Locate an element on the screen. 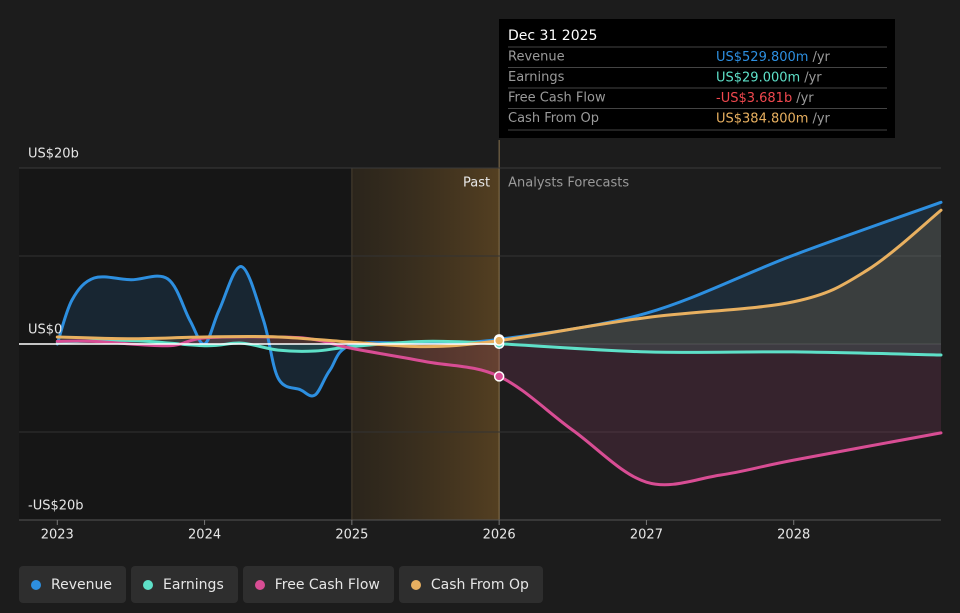 The width and height of the screenshot is (960, 613). x-tick-label: 2023 is located at coordinates (57, 535).